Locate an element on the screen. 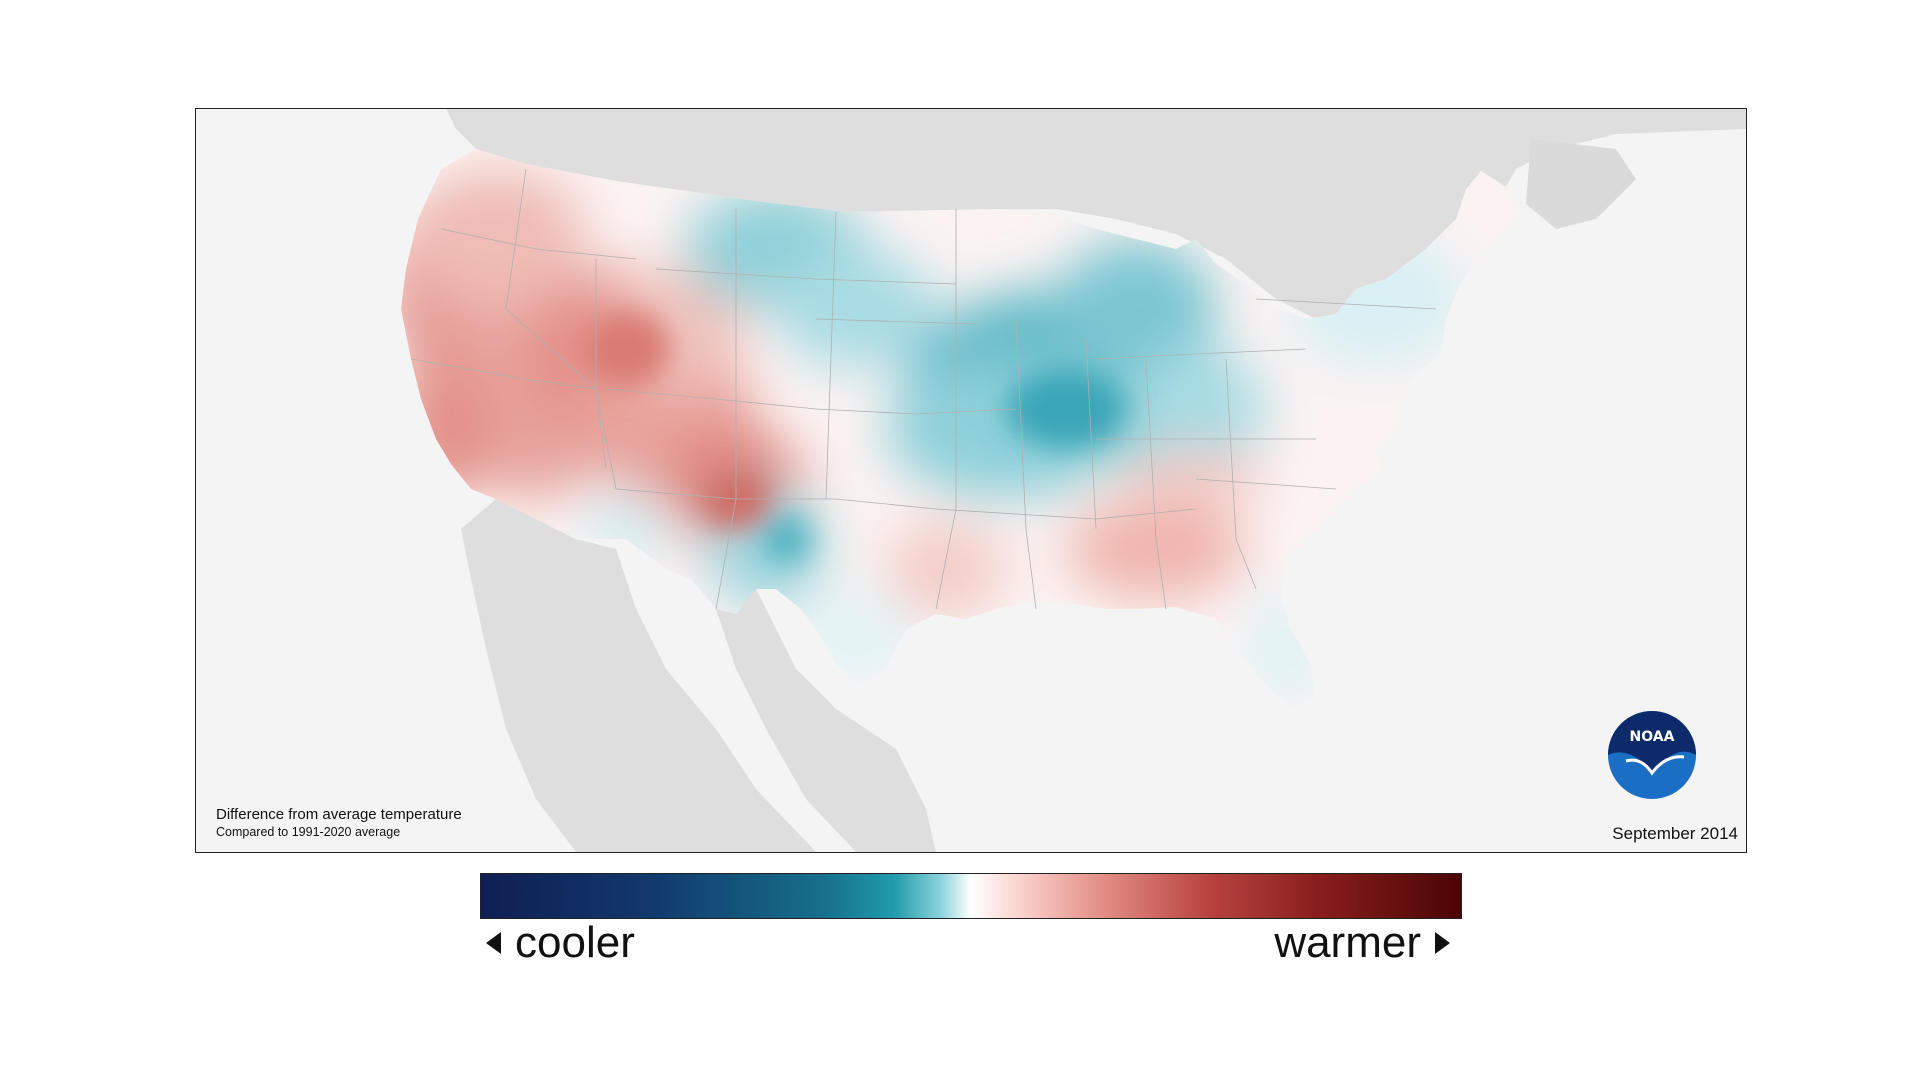 The height and width of the screenshot is (1080, 1920). warmer-label: warmer is located at coordinates (1347, 942).